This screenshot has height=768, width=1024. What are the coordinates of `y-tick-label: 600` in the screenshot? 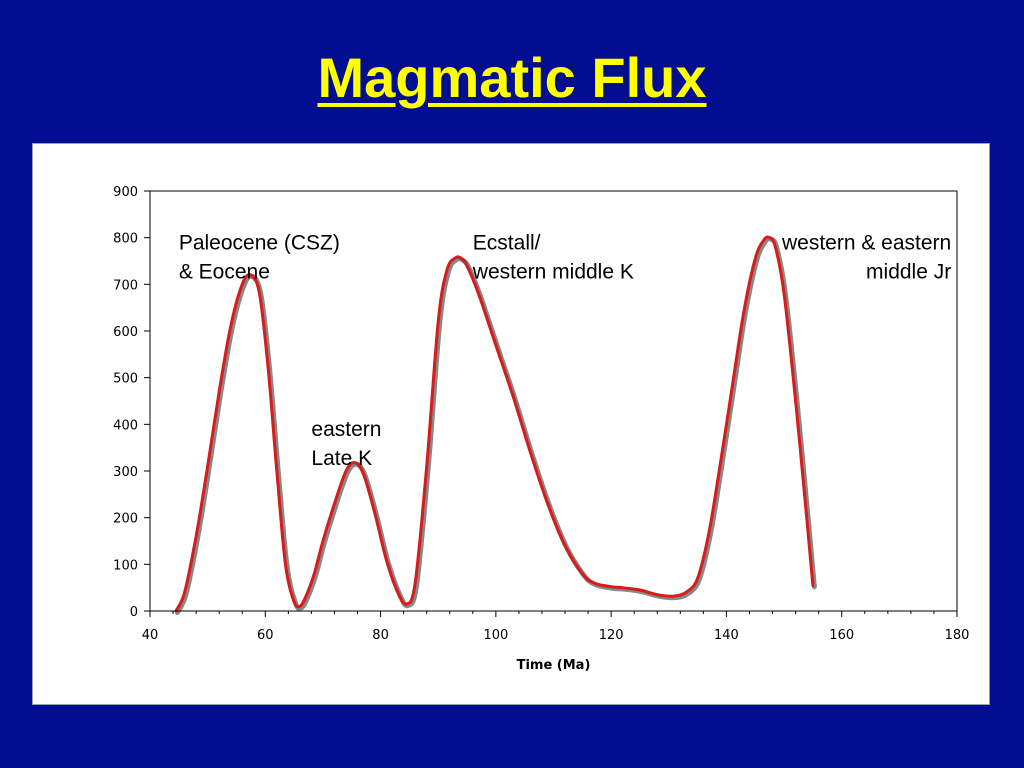 It's located at (125, 332).